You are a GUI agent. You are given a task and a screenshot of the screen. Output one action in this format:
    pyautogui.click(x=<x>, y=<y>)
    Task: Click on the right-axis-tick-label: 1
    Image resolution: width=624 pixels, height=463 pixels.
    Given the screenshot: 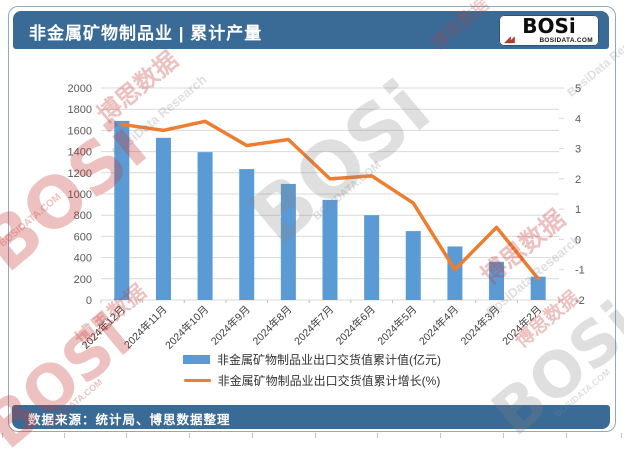 What is the action you would take?
    pyautogui.click(x=578, y=210)
    